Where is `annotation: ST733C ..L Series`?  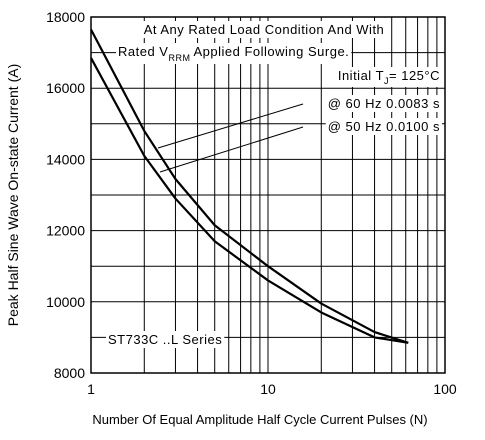
annotation: ST733C ..L Series is located at coordinates (165, 339).